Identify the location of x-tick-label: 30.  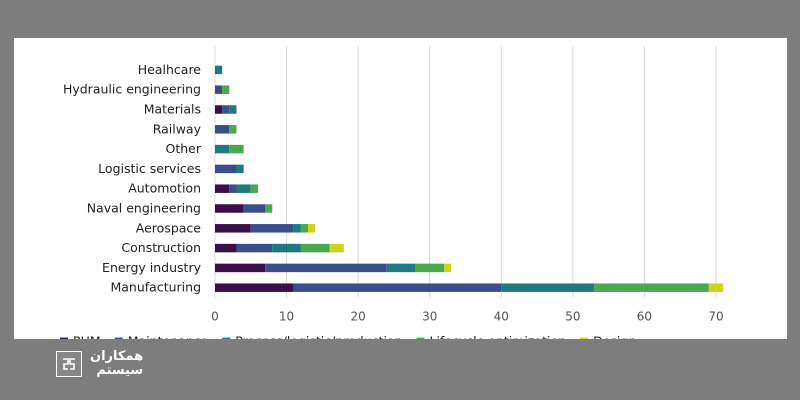
(429, 317).